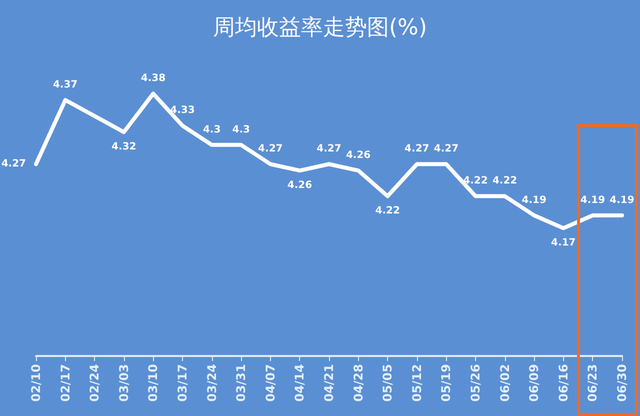  I want to click on x-tick-label: 02/10, so click(36, 383).